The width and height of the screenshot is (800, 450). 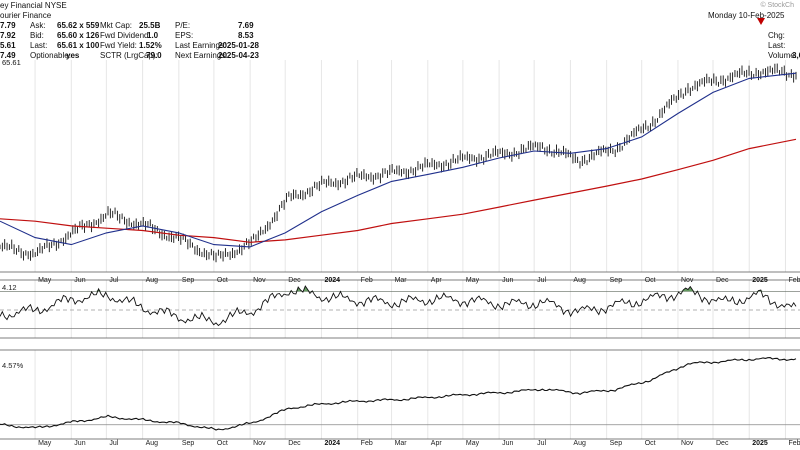 I want to click on eps-label: EPS:, so click(x=184, y=35).